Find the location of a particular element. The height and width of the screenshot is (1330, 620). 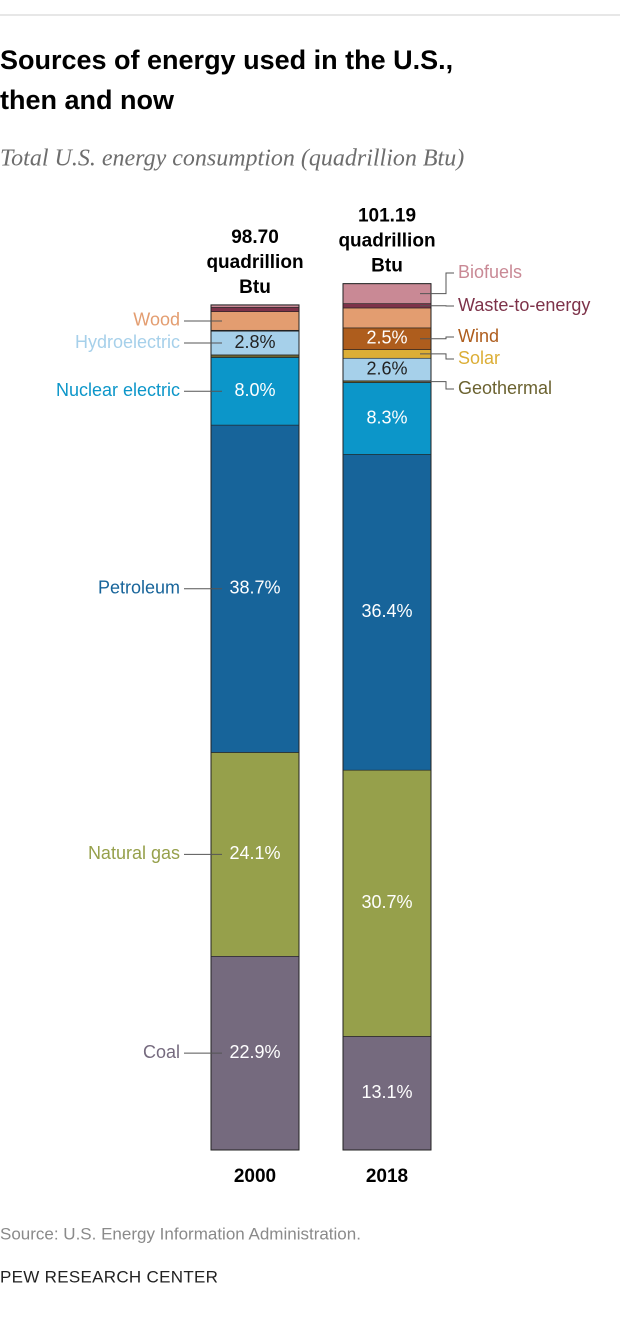

credit: PEW RESEARCH CENTER is located at coordinates (109, 1276).